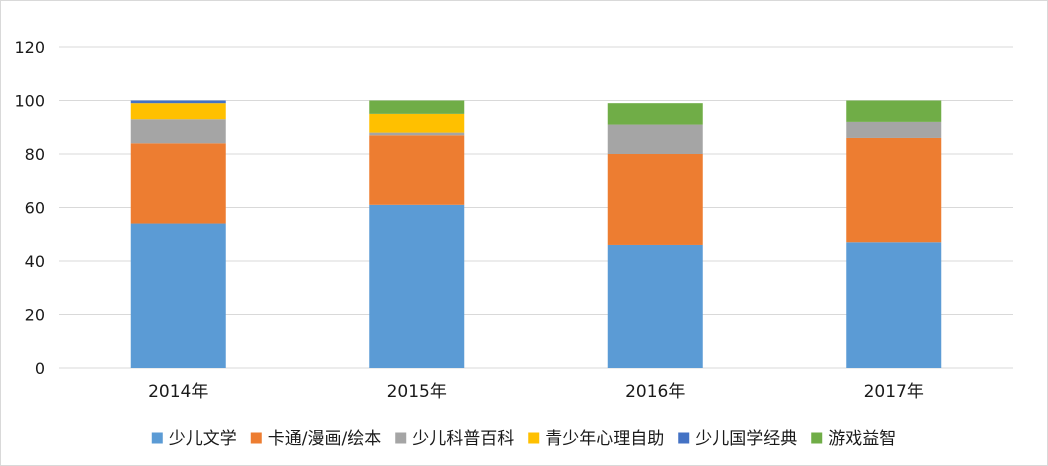  What do you see at coordinates (324, 439) in the screenshot?
I see `legend-label: 卡通/漫画/绘本` at bounding box center [324, 439].